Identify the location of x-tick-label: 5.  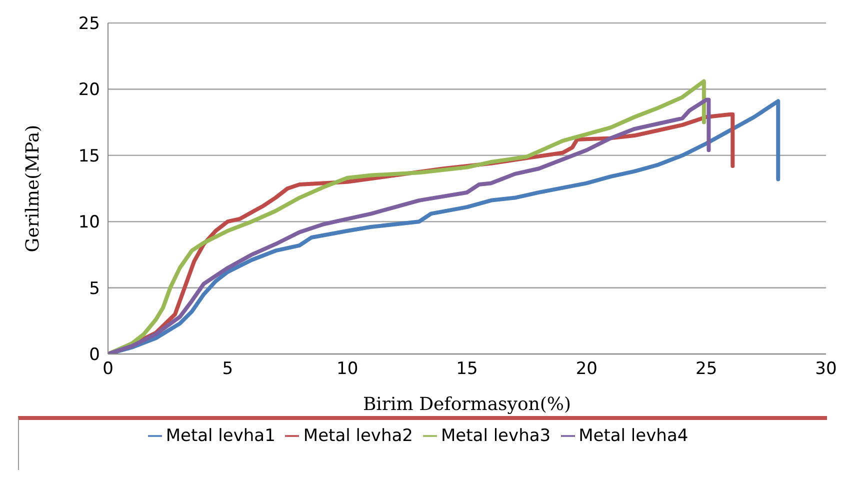
(228, 369).